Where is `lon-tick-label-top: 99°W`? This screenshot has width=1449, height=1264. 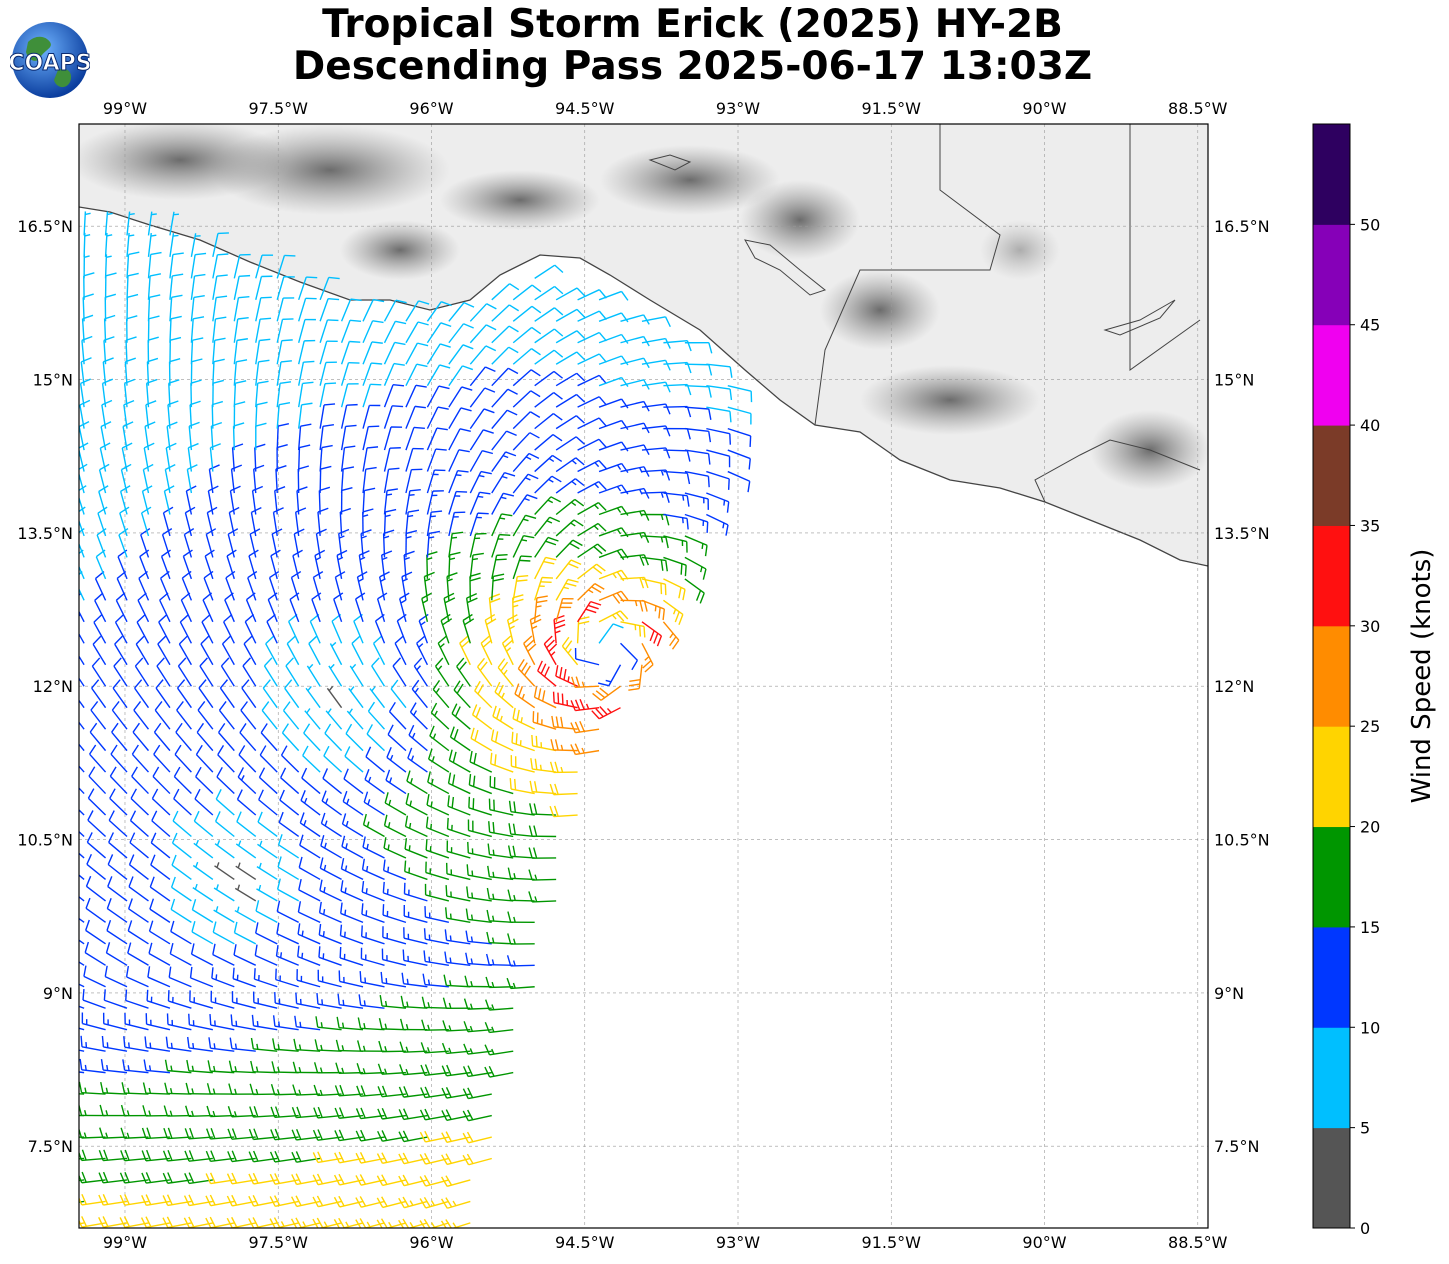 lon-tick-label-top: 99°W is located at coordinates (125, 108).